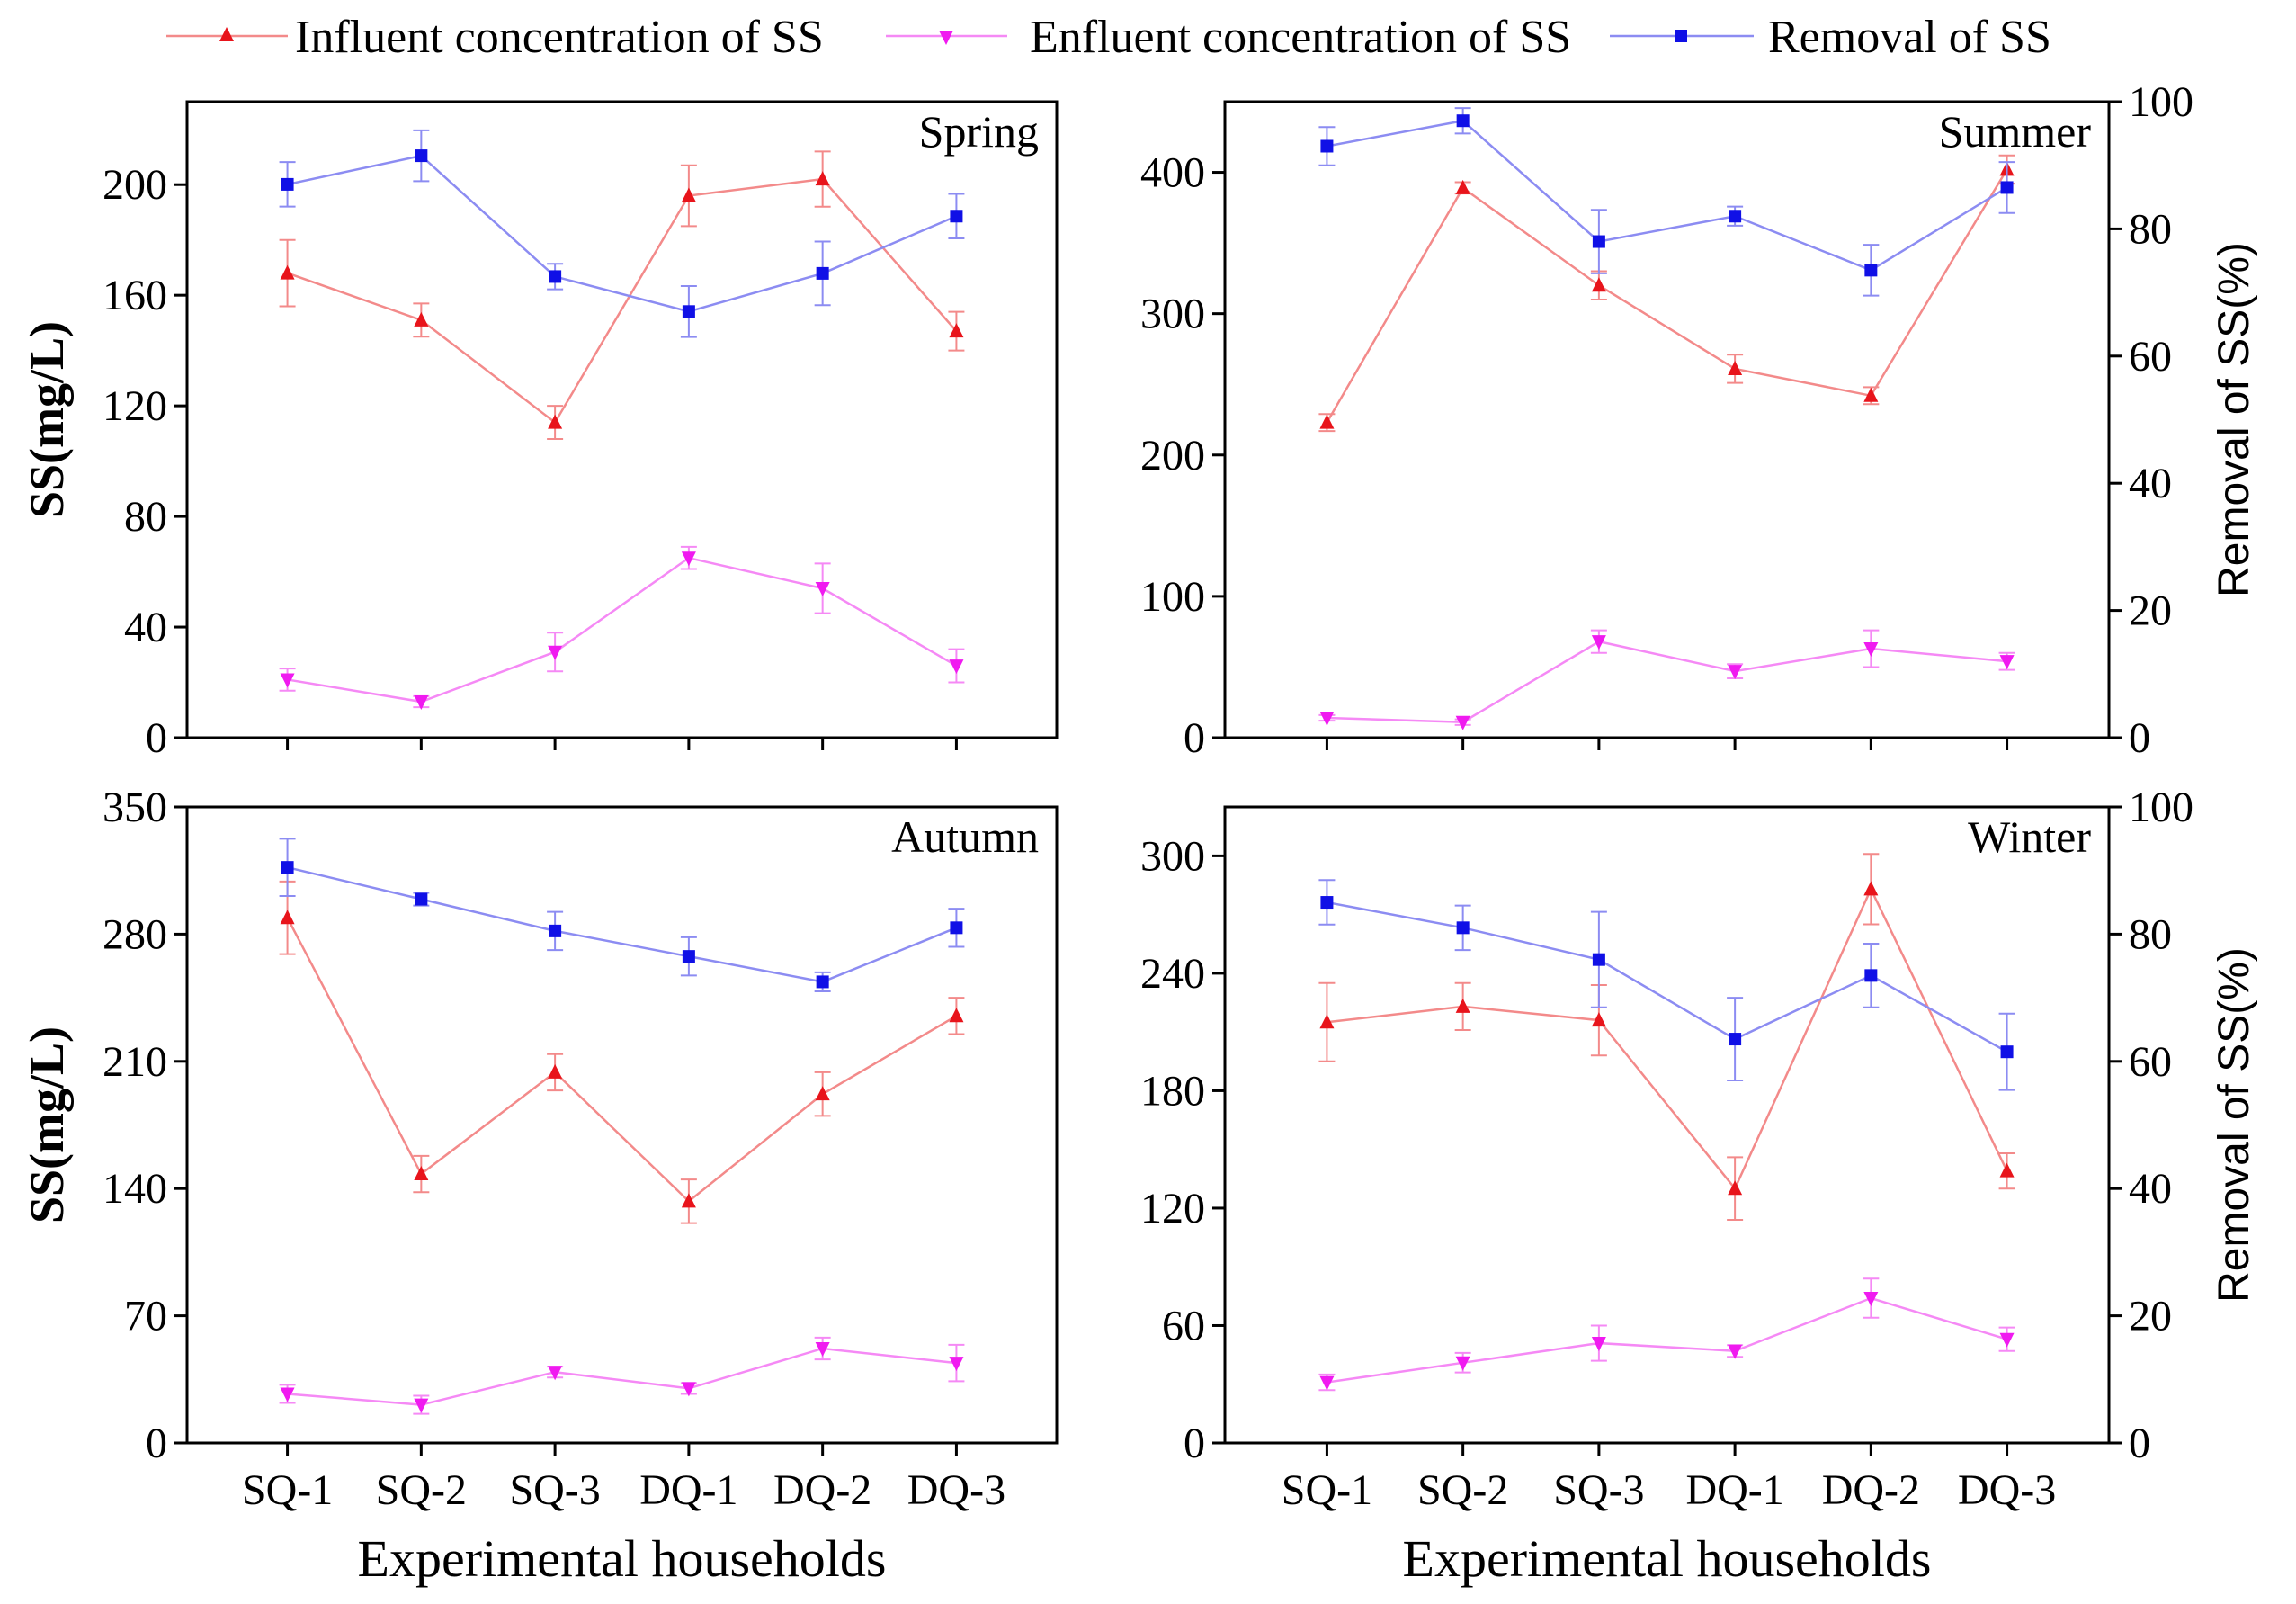 The height and width of the screenshot is (1604, 2296). I want to click on ytick-label-autumn-2: 140, so click(135, 1189).